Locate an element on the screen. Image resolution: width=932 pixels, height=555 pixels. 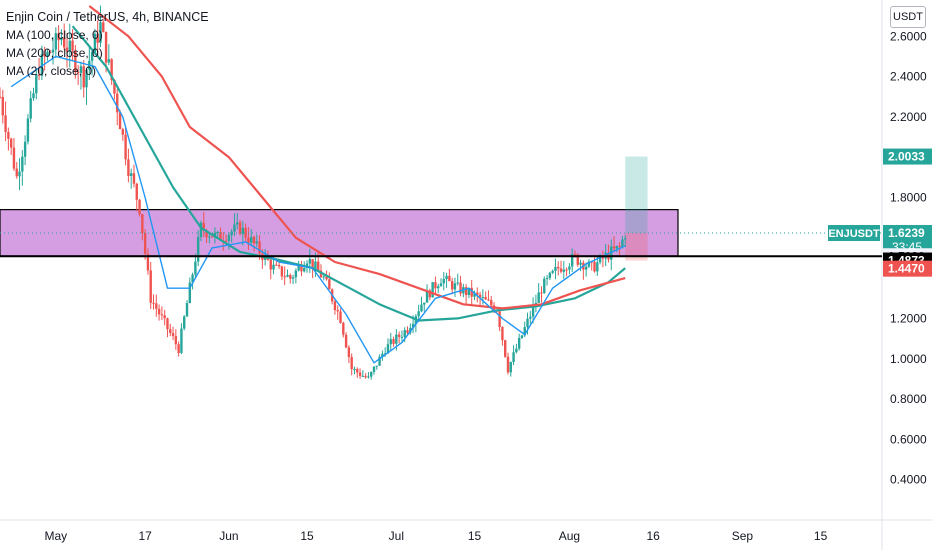
y-tick-label: 2.6000 is located at coordinates (908, 36).